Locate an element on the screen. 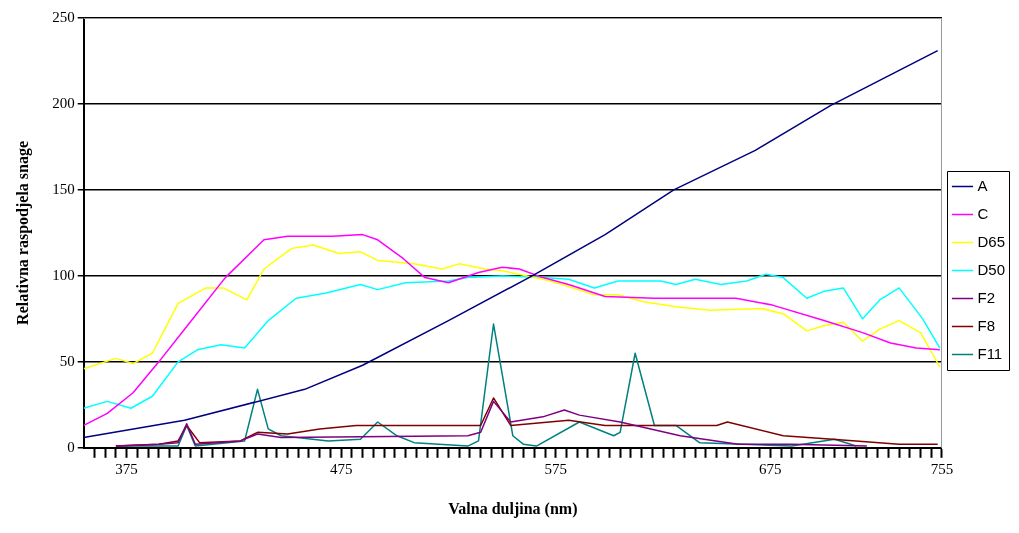 The height and width of the screenshot is (533, 1019). x-tick-label: 675 is located at coordinates (770, 468).